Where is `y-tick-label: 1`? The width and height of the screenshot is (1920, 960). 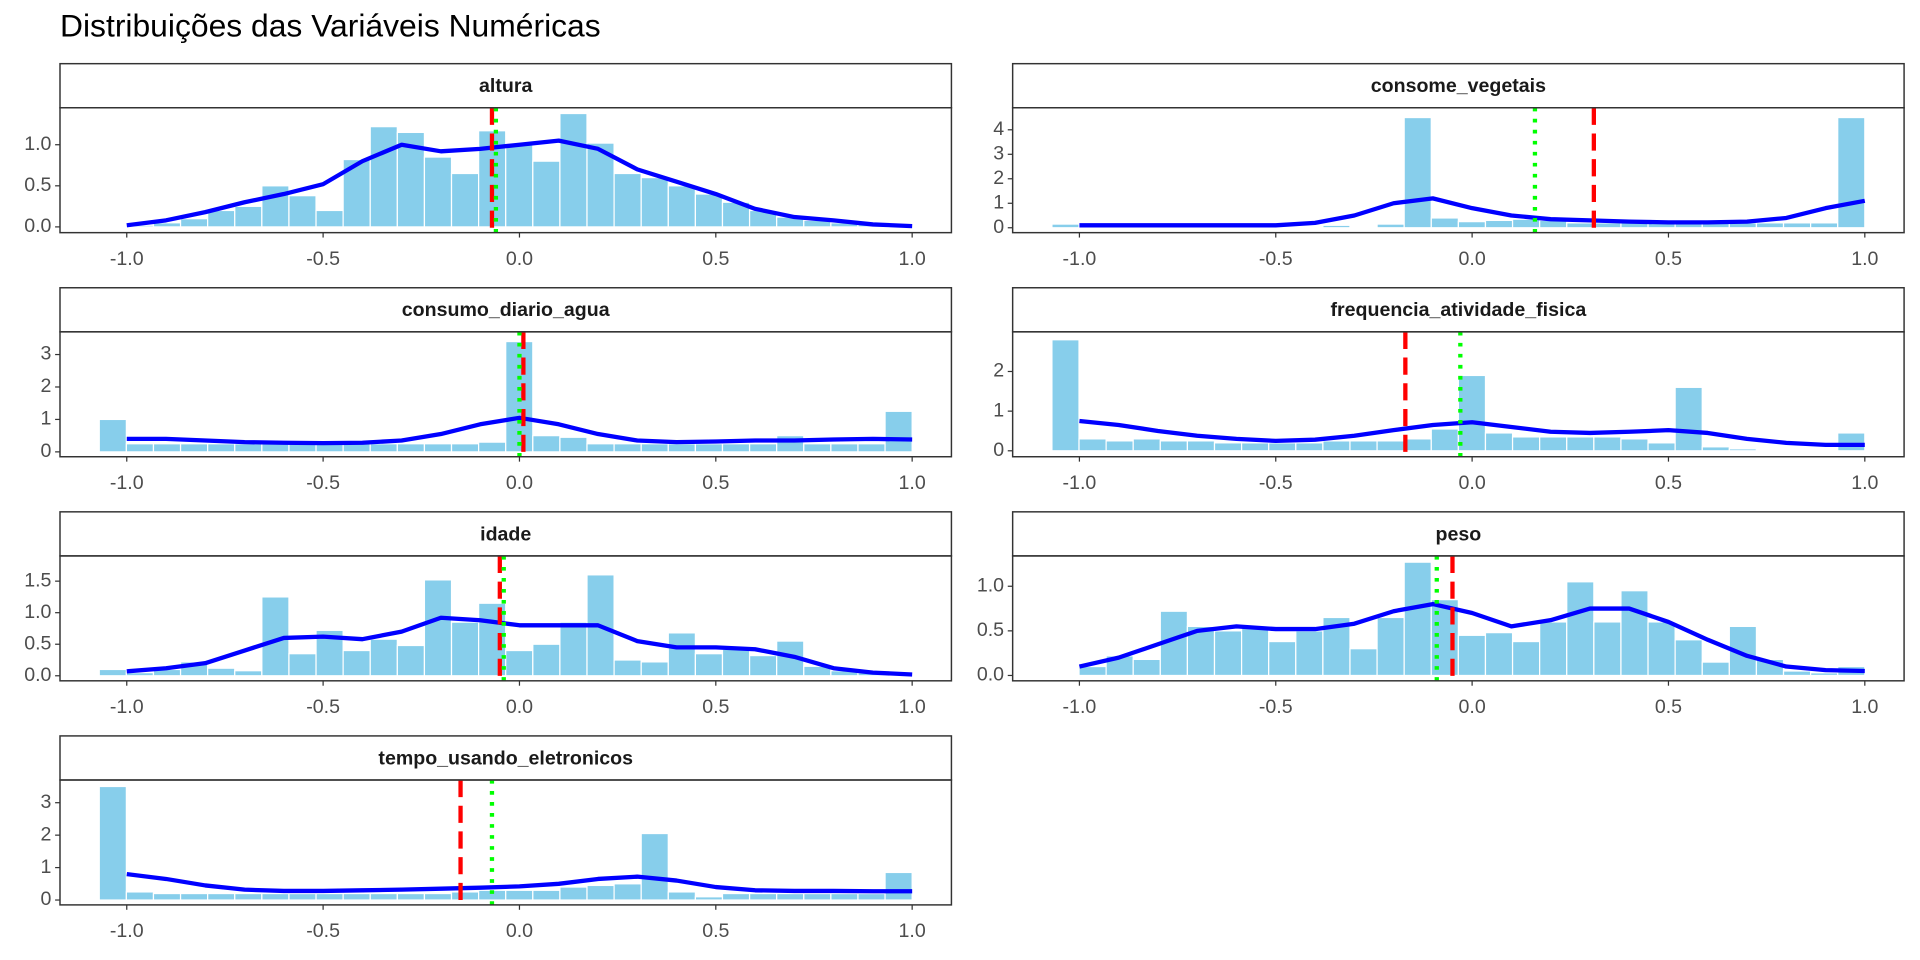 y-tick-label: 1 is located at coordinates (46, 867).